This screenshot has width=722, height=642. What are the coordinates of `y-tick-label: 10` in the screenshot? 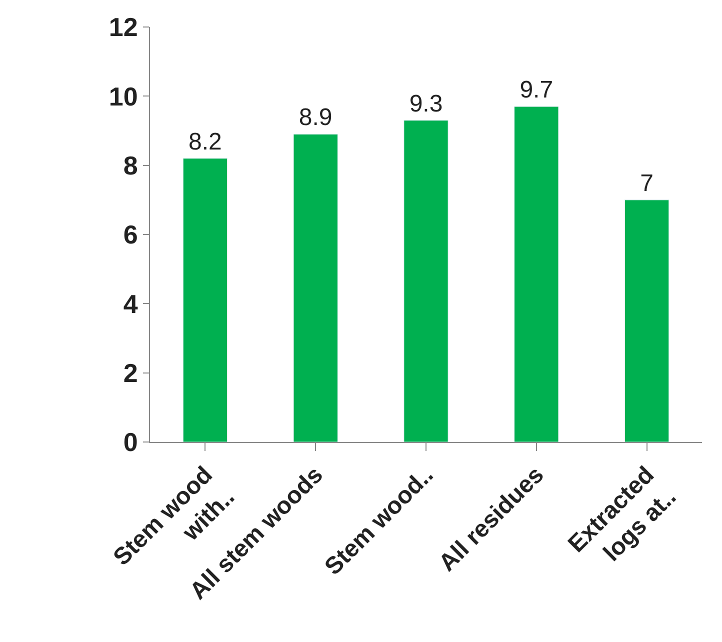 It's located at (123, 96).